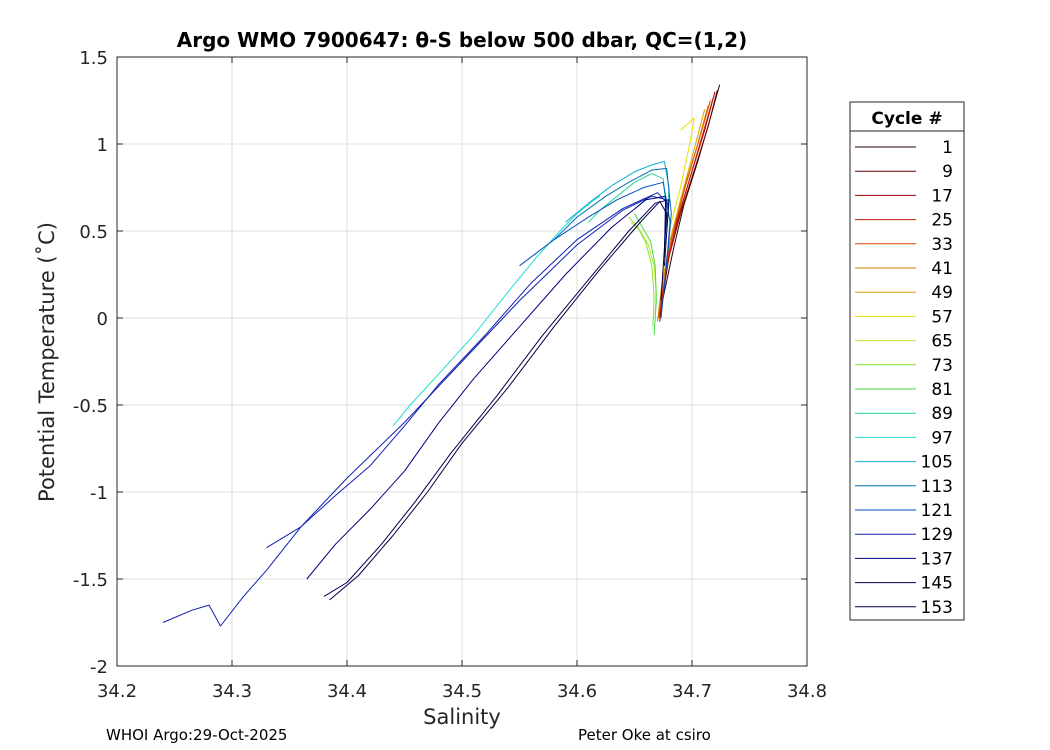 This screenshot has width=1050, height=750. What do you see at coordinates (942, 245) in the screenshot?
I see `legend-label: 33` at bounding box center [942, 245].